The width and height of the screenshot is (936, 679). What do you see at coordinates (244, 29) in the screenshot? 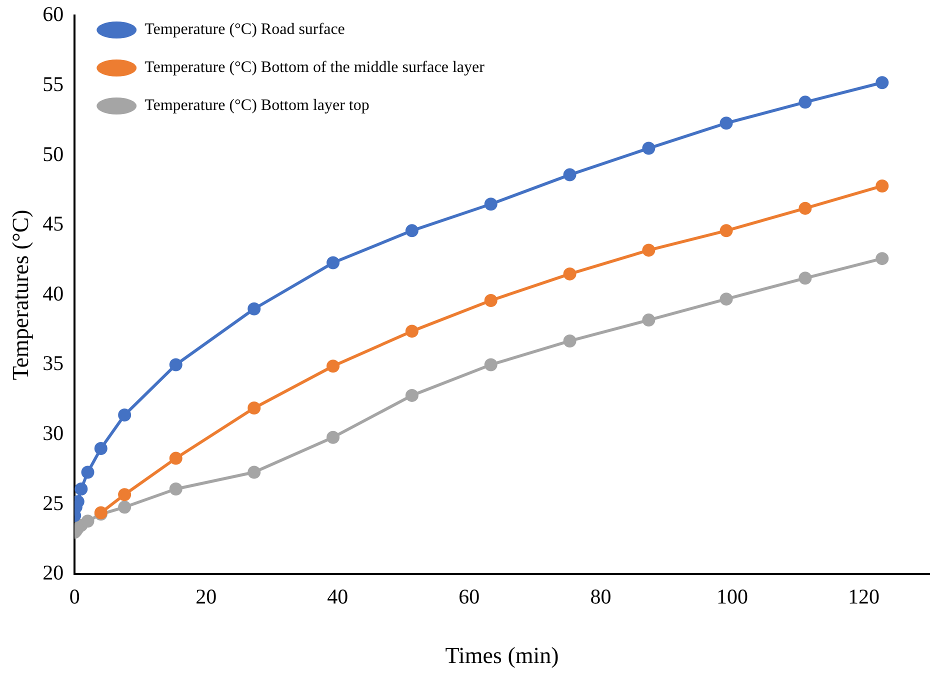
I see `legend-label: Temperature (°C) Road surface` at bounding box center [244, 29].